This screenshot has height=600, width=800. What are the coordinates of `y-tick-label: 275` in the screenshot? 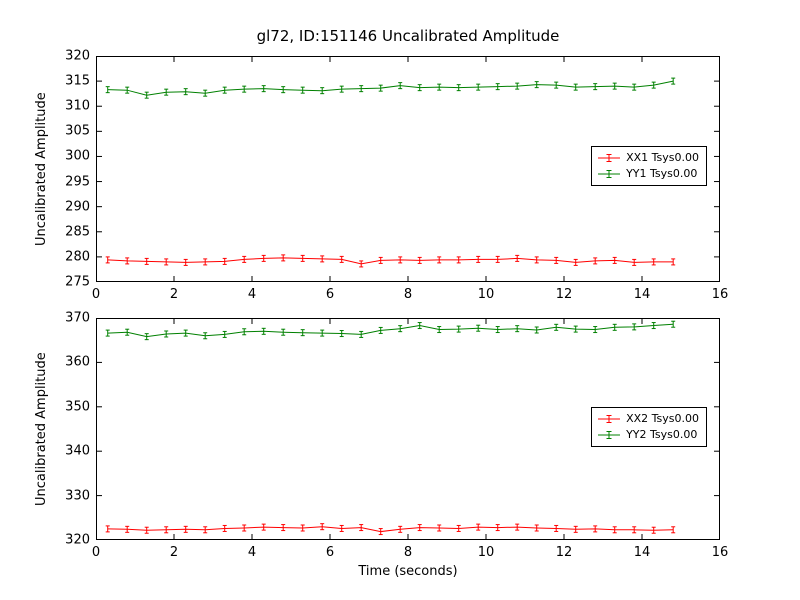 It's located at (77, 282).